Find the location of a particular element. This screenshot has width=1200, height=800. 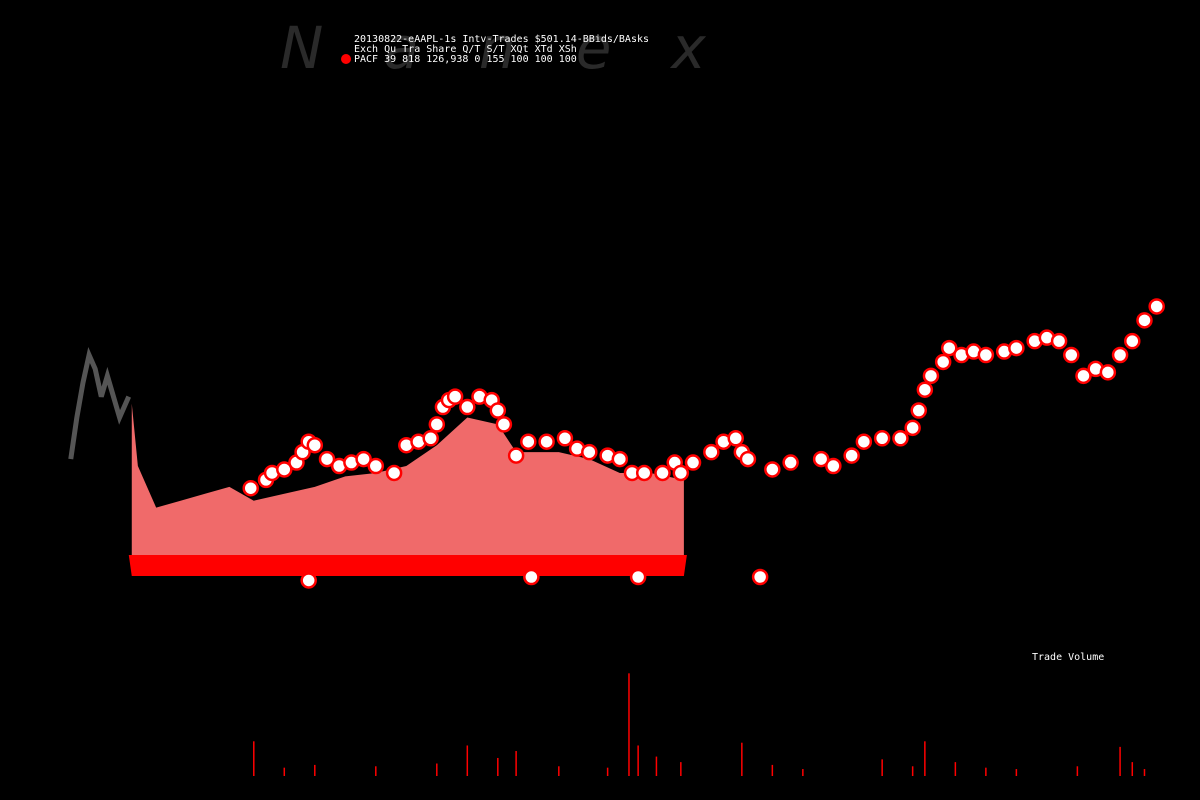

header-line: PACF 39 818 126,938 0 155 100 100 100 is located at coordinates (465, 59).